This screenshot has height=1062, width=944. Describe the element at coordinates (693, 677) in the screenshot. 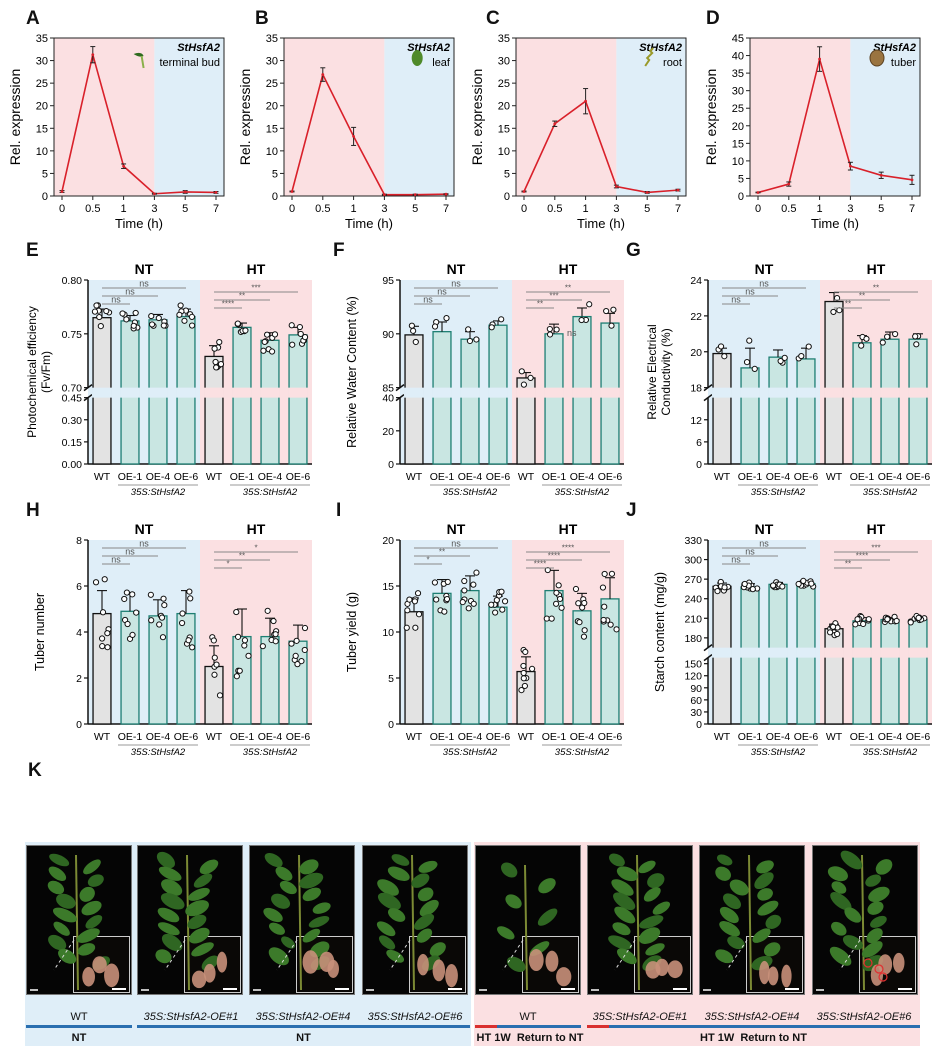

I see `y-tick-label: 120` at that location.